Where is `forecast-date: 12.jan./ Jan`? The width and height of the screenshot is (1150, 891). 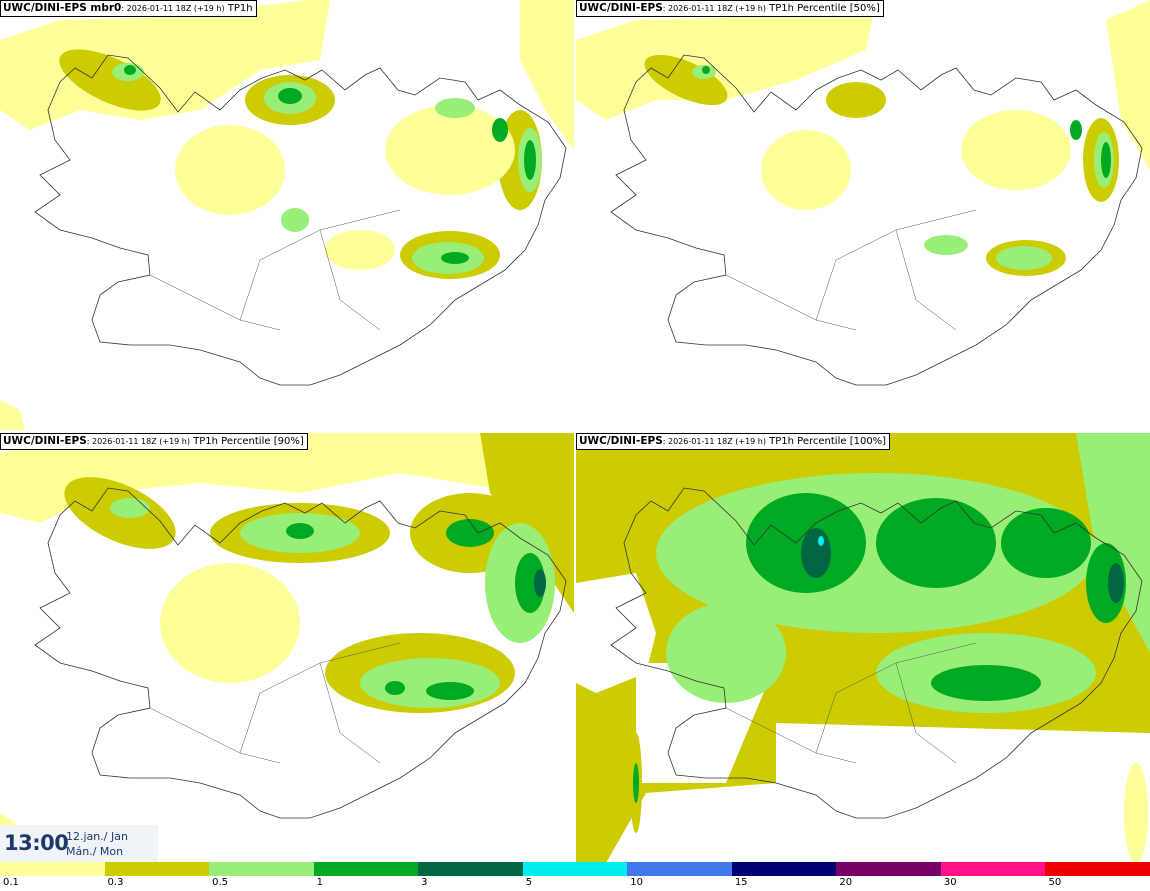 forecast-date: 12.jan./ Jan is located at coordinates (97, 836).